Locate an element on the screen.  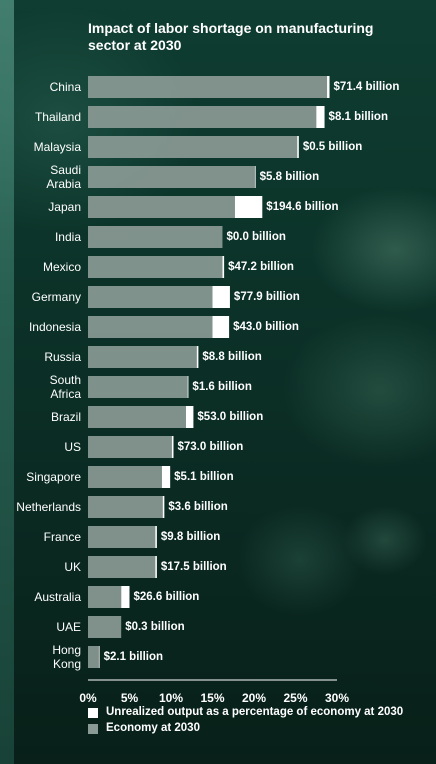
category-label: UK is located at coordinates (72, 567).